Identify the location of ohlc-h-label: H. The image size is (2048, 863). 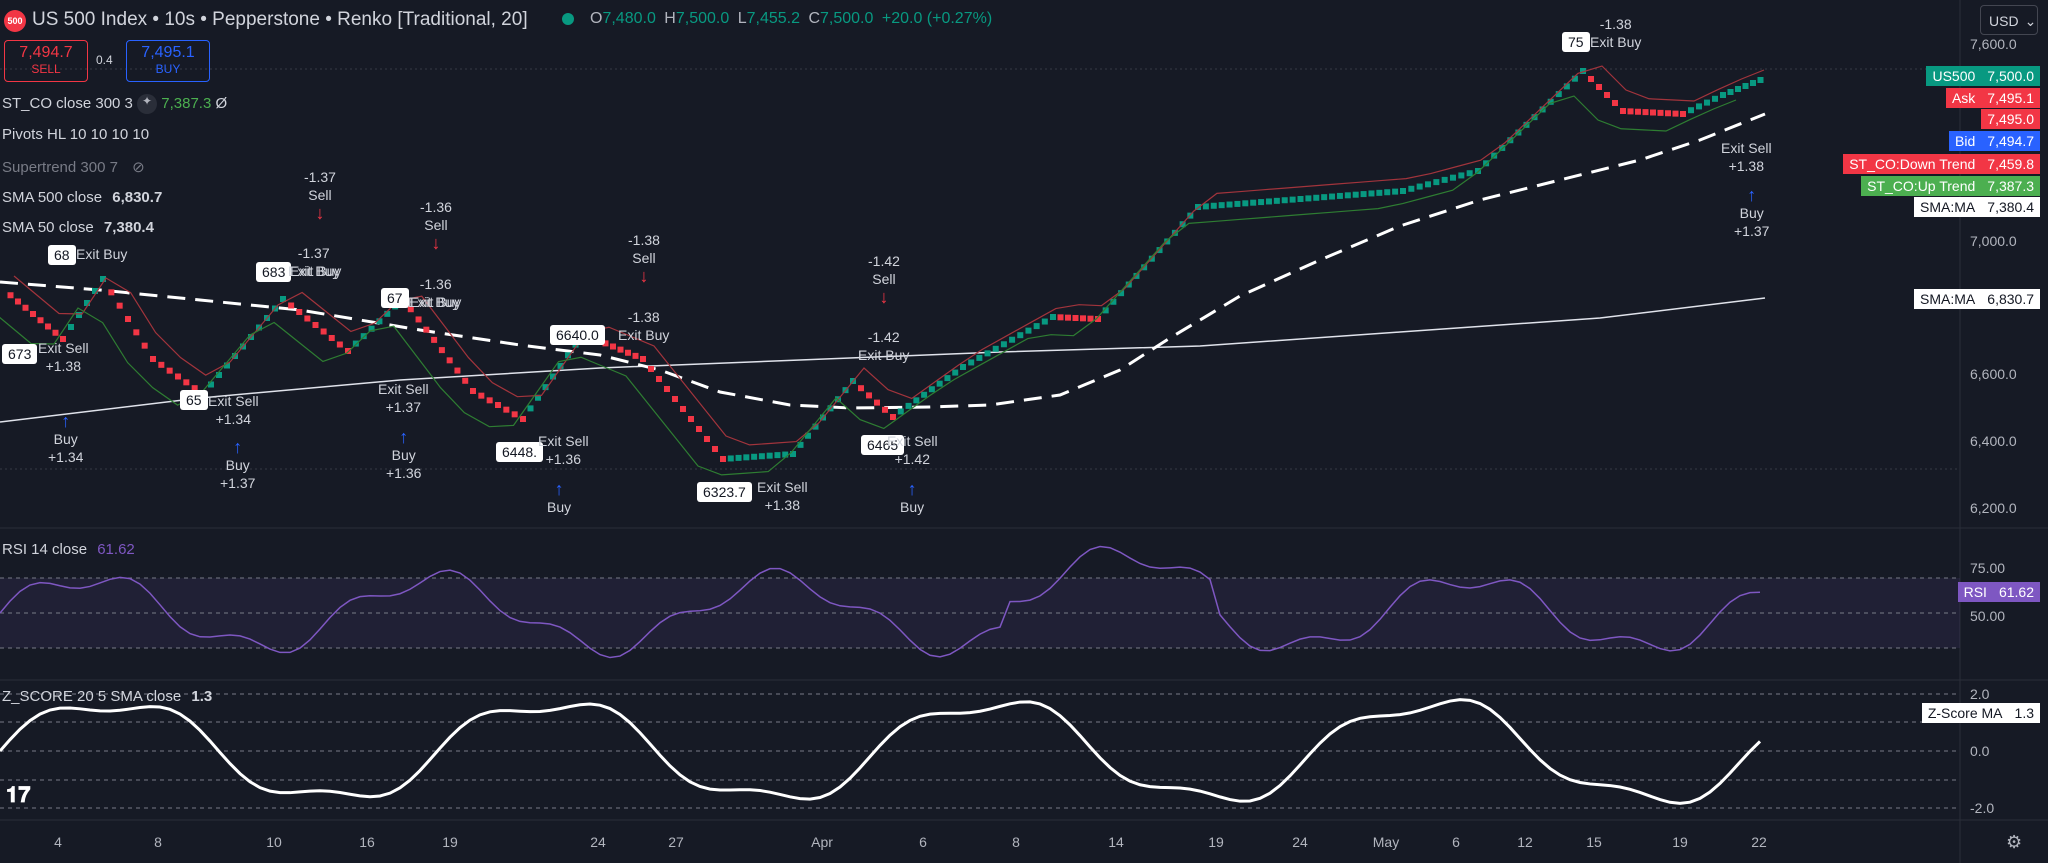
(670, 18).